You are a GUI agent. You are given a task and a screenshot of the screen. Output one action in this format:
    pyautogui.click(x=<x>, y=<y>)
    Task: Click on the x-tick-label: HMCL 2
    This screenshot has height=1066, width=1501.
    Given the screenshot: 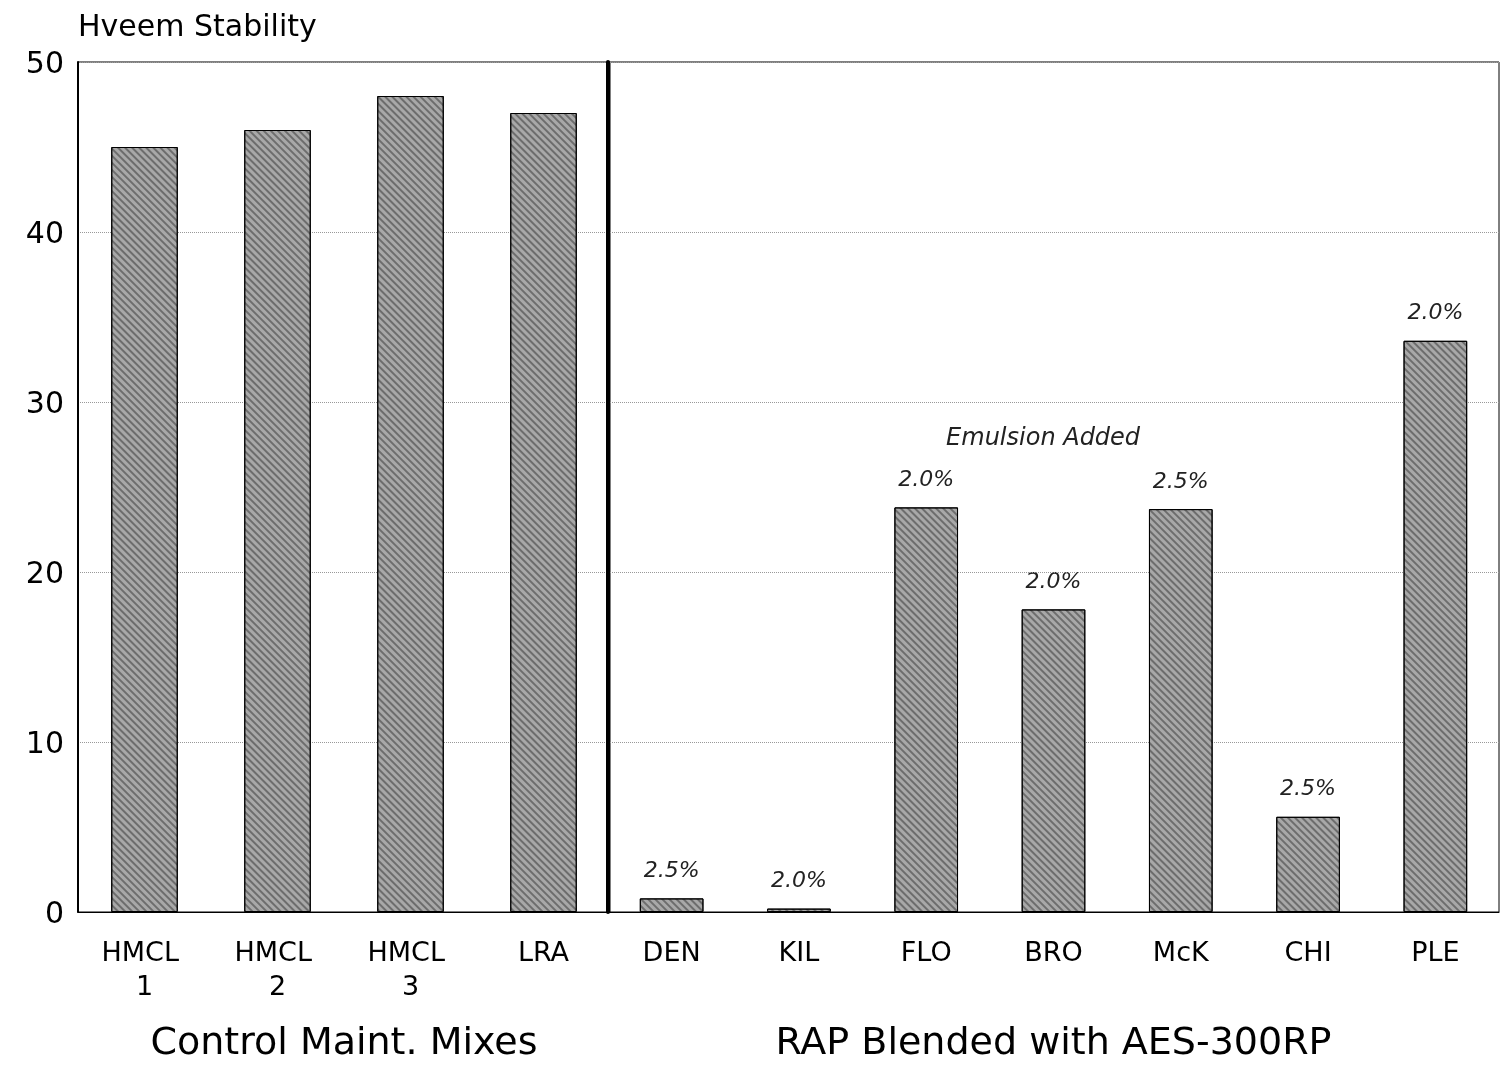 What is the action you would take?
    pyautogui.click(x=277, y=968)
    